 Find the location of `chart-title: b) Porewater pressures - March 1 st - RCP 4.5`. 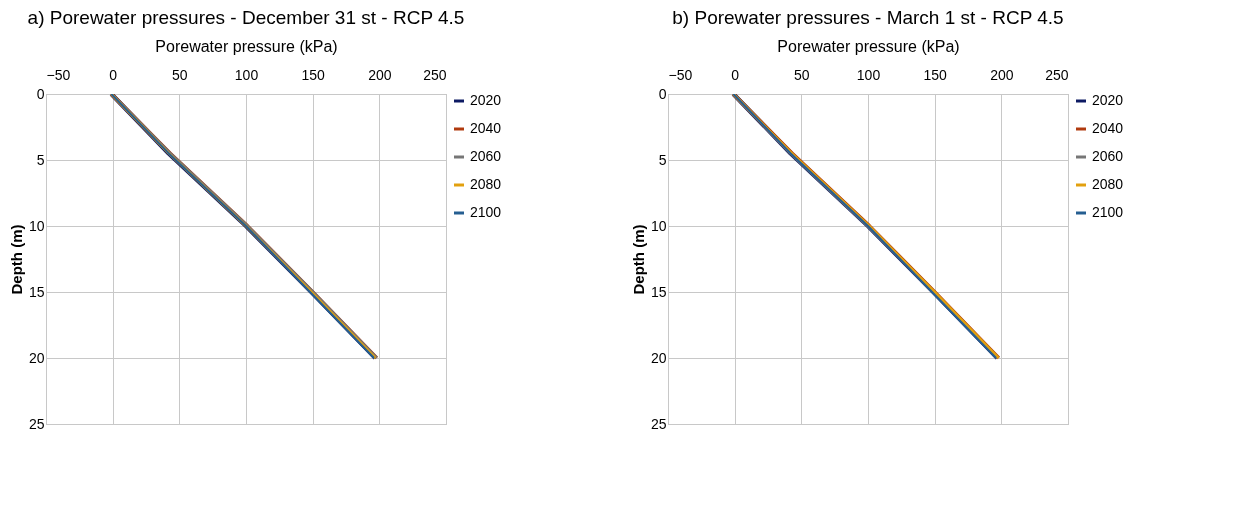

chart-title: b) Porewater pressures - March 1 st - RCP 4.5 is located at coordinates (868, 17).